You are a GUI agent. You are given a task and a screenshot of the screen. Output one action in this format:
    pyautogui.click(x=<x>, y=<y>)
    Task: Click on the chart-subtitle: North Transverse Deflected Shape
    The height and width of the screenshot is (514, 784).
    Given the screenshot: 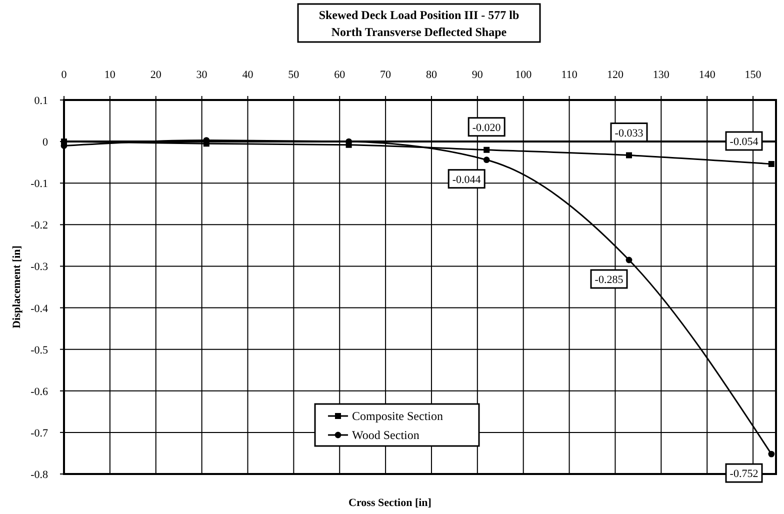 What is the action you would take?
    pyautogui.click(x=419, y=32)
    